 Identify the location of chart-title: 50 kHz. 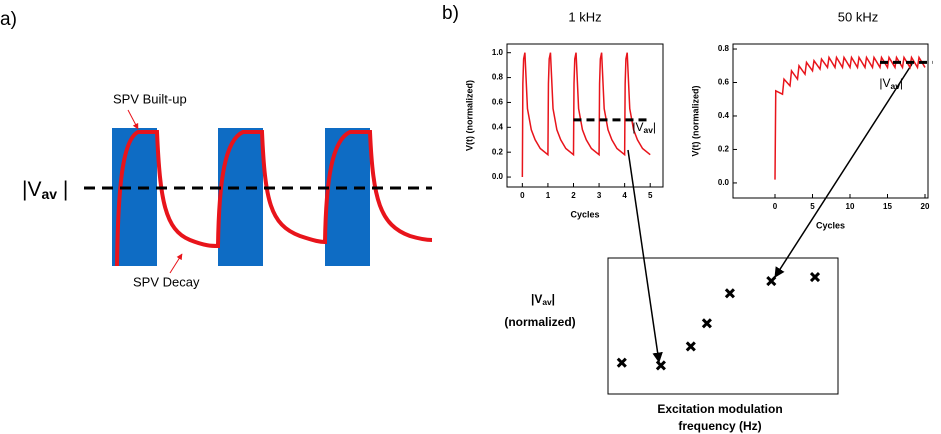
(858, 16).